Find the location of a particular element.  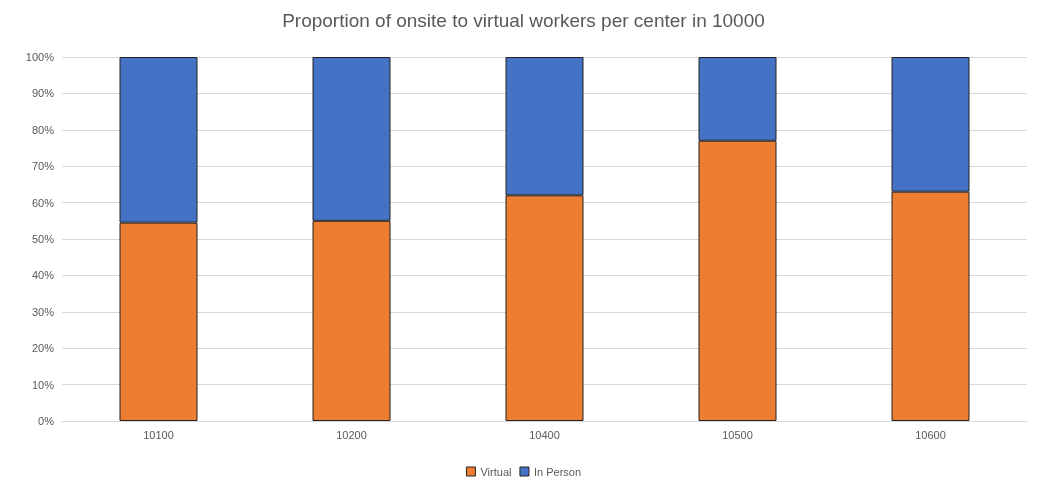

legend-label: Virtual is located at coordinates (496, 471).